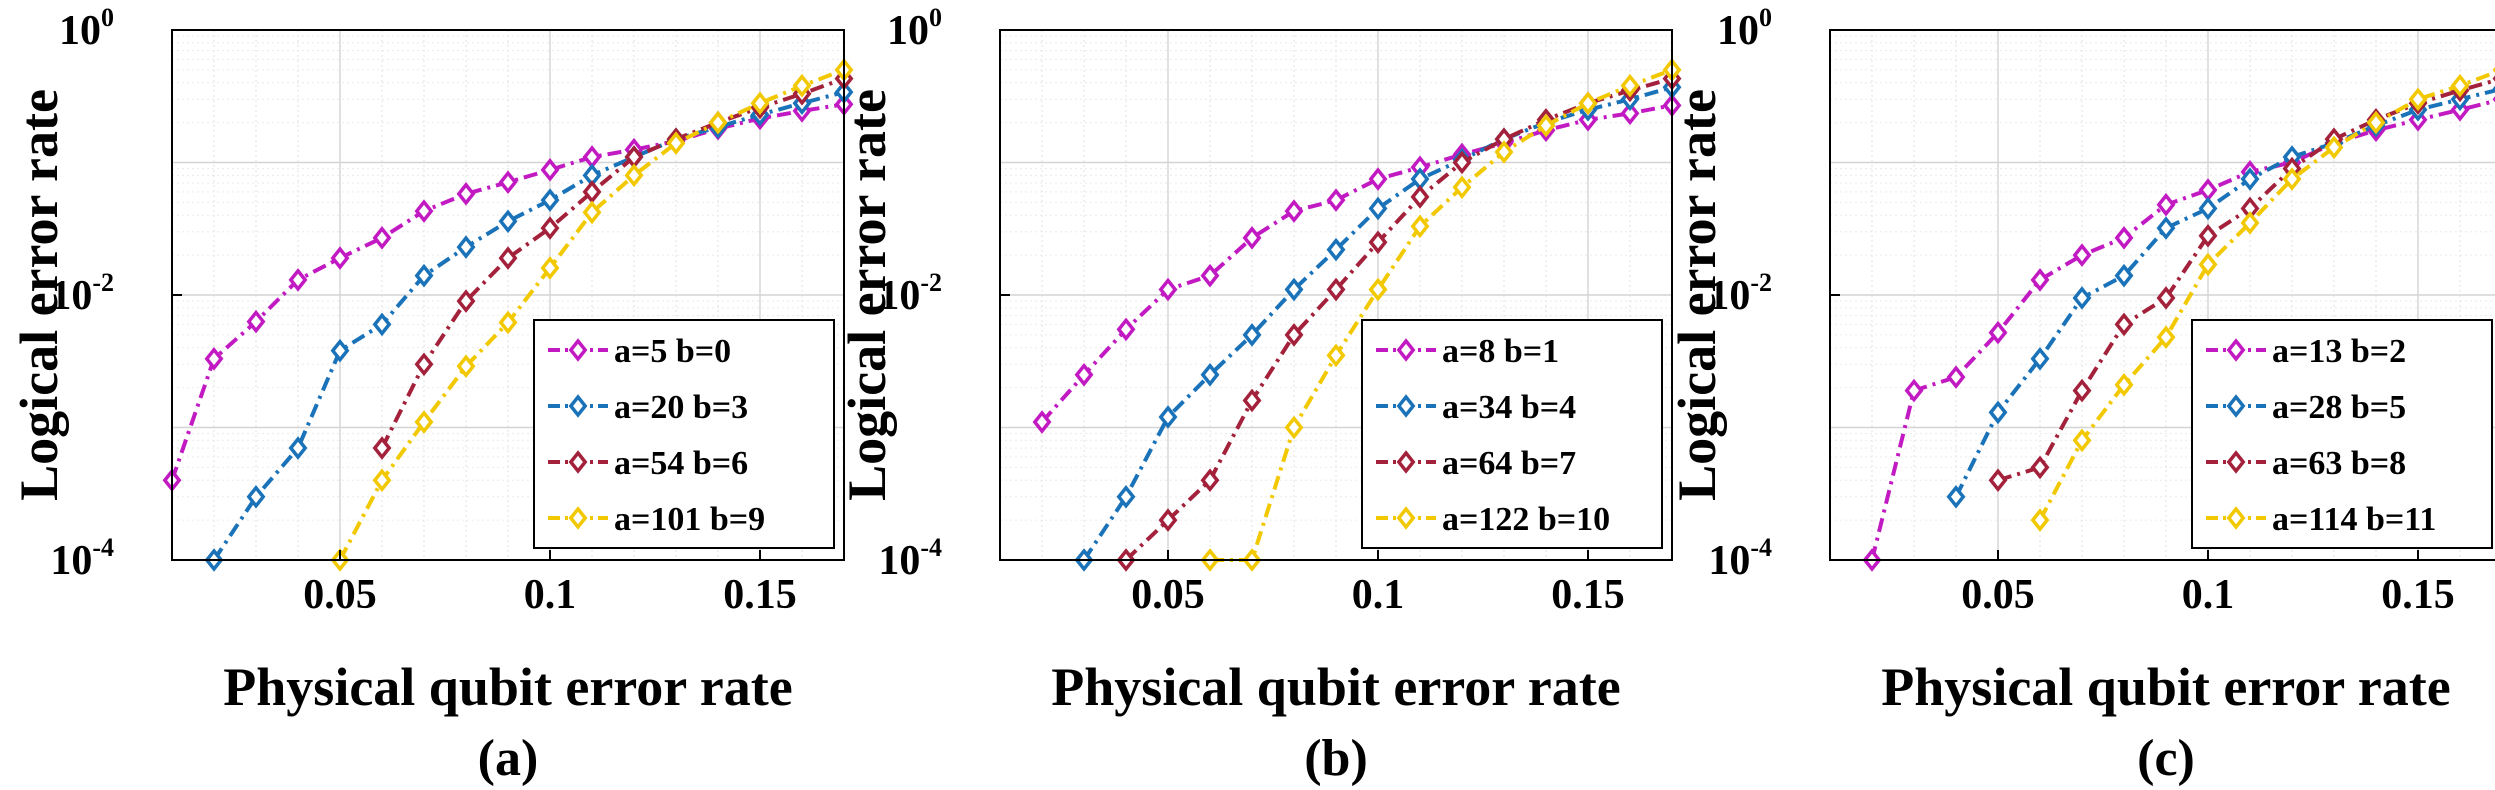  What do you see at coordinates (2166, 758) in the screenshot?
I see `panel-label: (c)` at bounding box center [2166, 758].